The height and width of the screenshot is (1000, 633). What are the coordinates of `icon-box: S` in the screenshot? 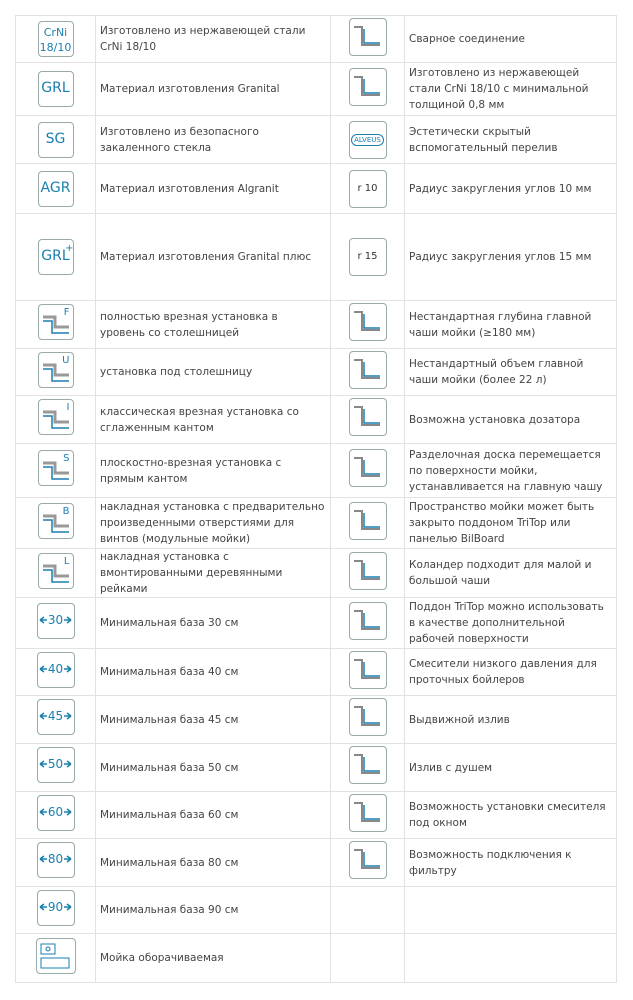 It's located at (55, 468).